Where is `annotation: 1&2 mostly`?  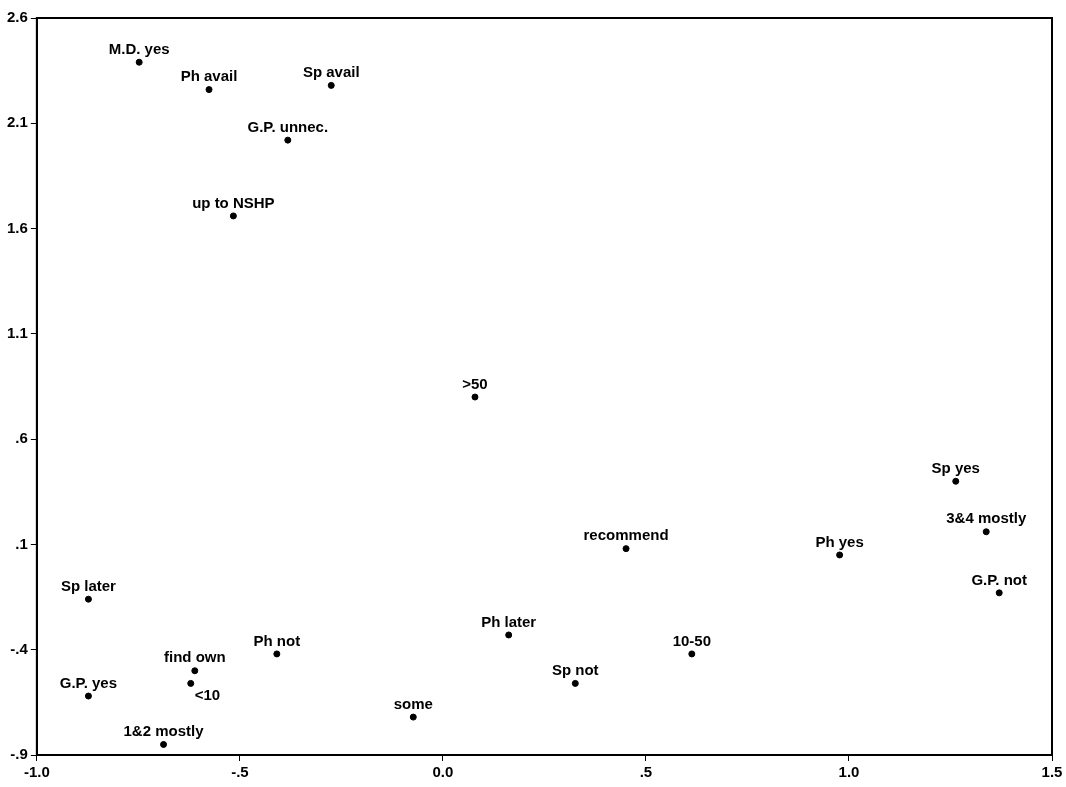 annotation: 1&2 mostly is located at coordinates (164, 731).